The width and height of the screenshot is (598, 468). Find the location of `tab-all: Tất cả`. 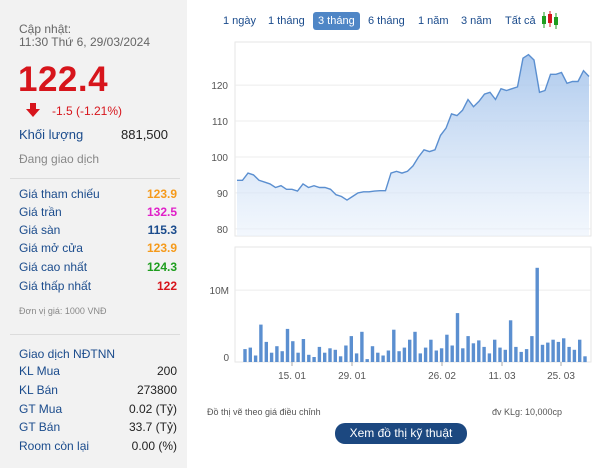

tab-all: Tất cả is located at coordinates (520, 21).